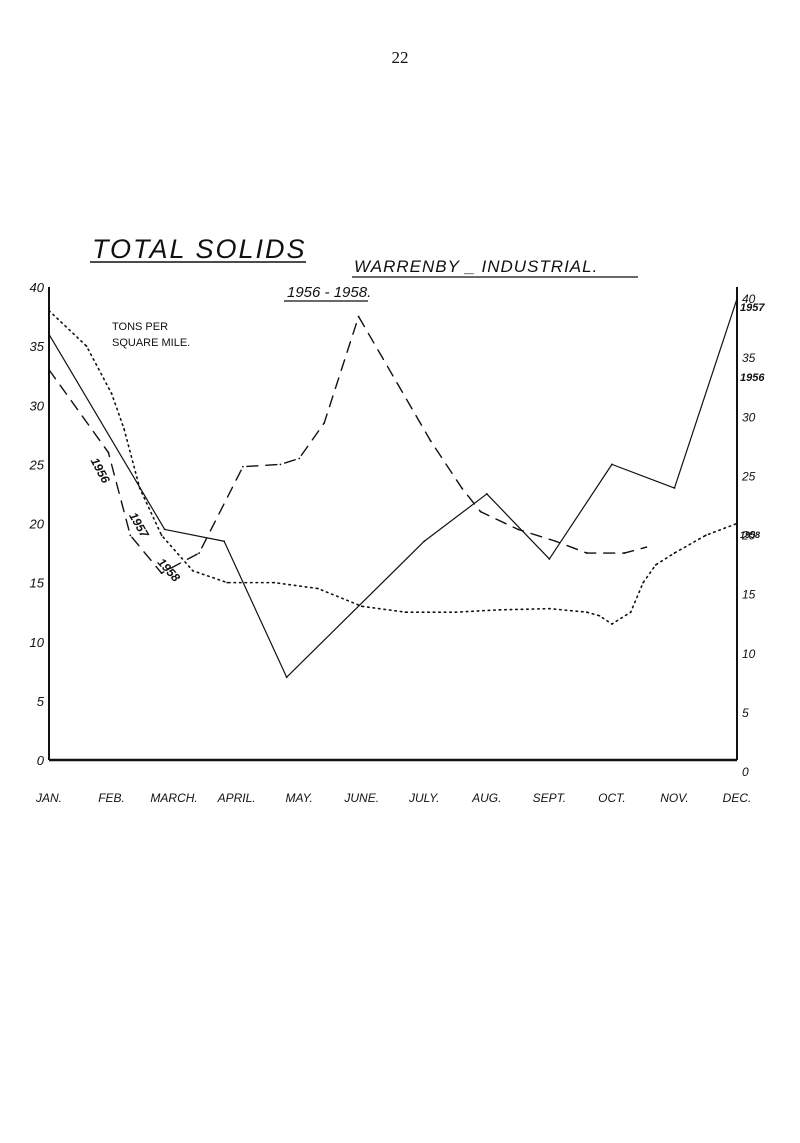 The width and height of the screenshot is (800, 1143). I want to click on left-tick-labels: 0 5 10 15 20 25 30 35 40, so click(37, 524).